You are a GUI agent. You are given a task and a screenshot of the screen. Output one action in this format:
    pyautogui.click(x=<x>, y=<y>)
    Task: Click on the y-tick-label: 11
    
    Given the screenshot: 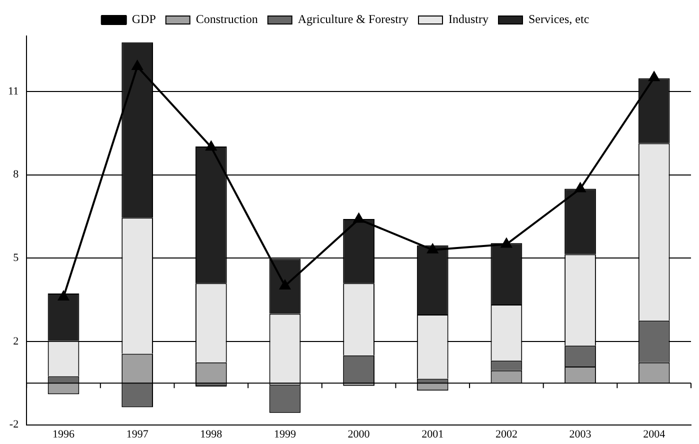 What is the action you would take?
    pyautogui.click(x=13, y=91)
    